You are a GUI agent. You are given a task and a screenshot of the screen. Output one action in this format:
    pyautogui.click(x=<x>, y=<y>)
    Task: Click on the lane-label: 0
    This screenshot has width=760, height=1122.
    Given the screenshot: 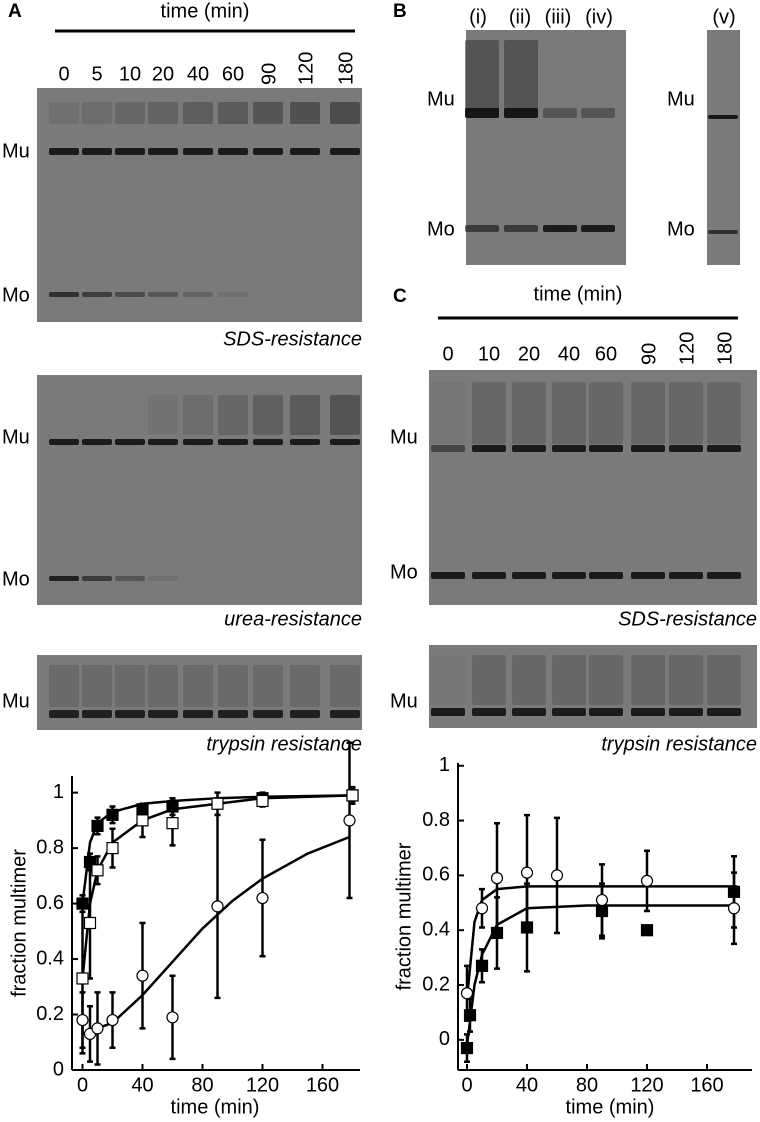 What is the action you would take?
    pyautogui.click(x=63, y=74)
    